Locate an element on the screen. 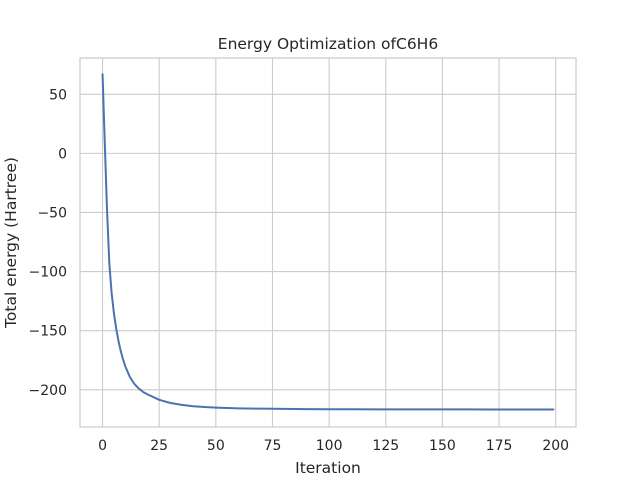 This screenshot has height=480, width=640. x-tick-label: 50 is located at coordinates (216, 446).